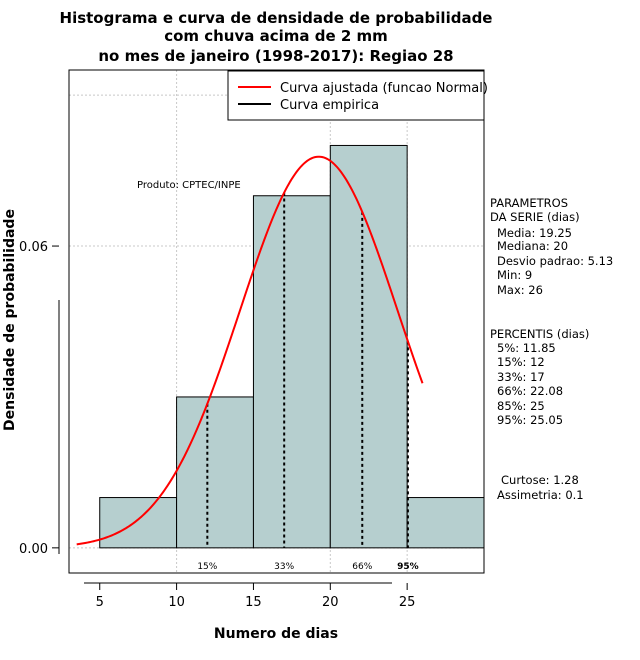 Image resolution: width=640 pixels, height=660 pixels. Describe the element at coordinates (521, 406) in the screenshot. I see `percentile-85: 85%: 25` at that location.